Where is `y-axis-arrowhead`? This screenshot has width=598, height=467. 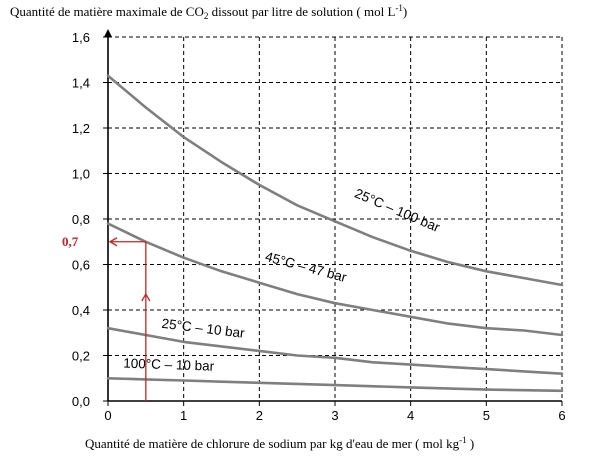
y-axis-arrowhead is located at coordinates (108, 33).